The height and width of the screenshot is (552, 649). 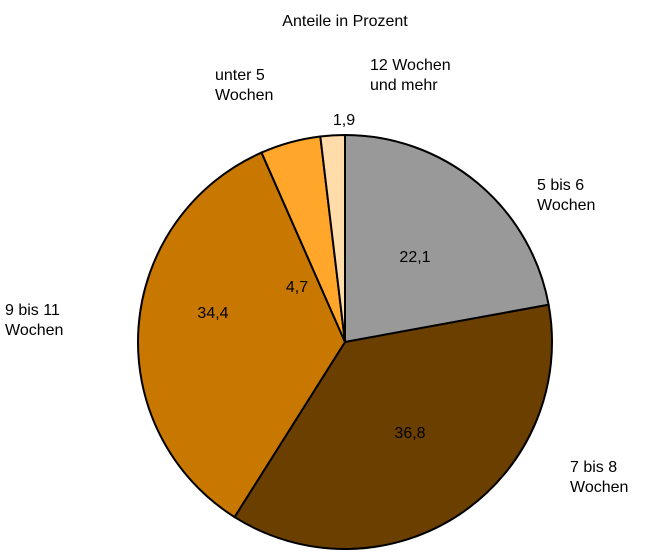 I want to click on category-label: 12 Wochen und mehr, so click(x=410, y=75).